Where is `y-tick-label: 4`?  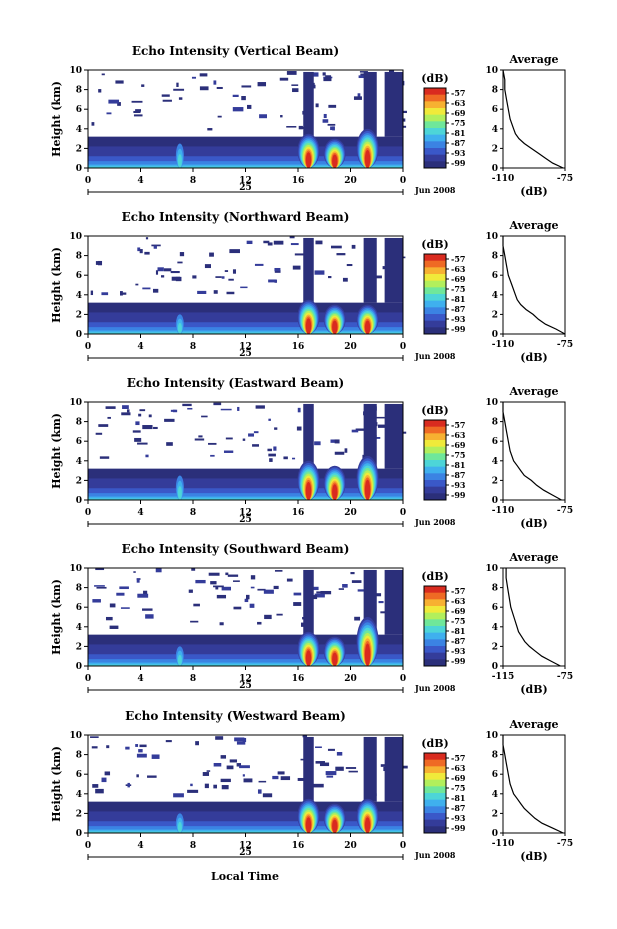 y-tick-label: 4 is located at coordinates (79, 462).